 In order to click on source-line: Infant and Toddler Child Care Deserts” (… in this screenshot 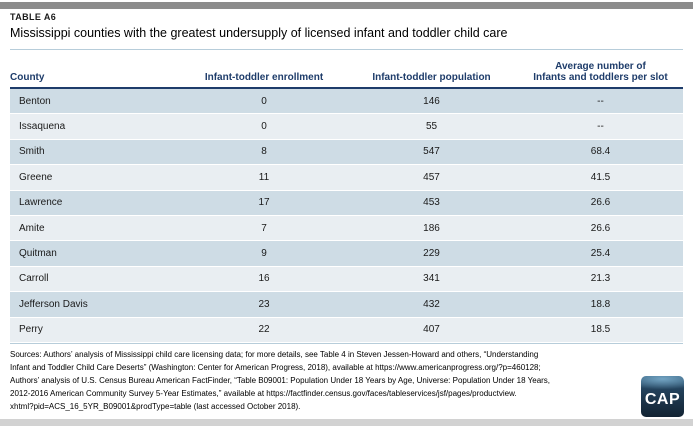, I will do `click(275, 367)`.